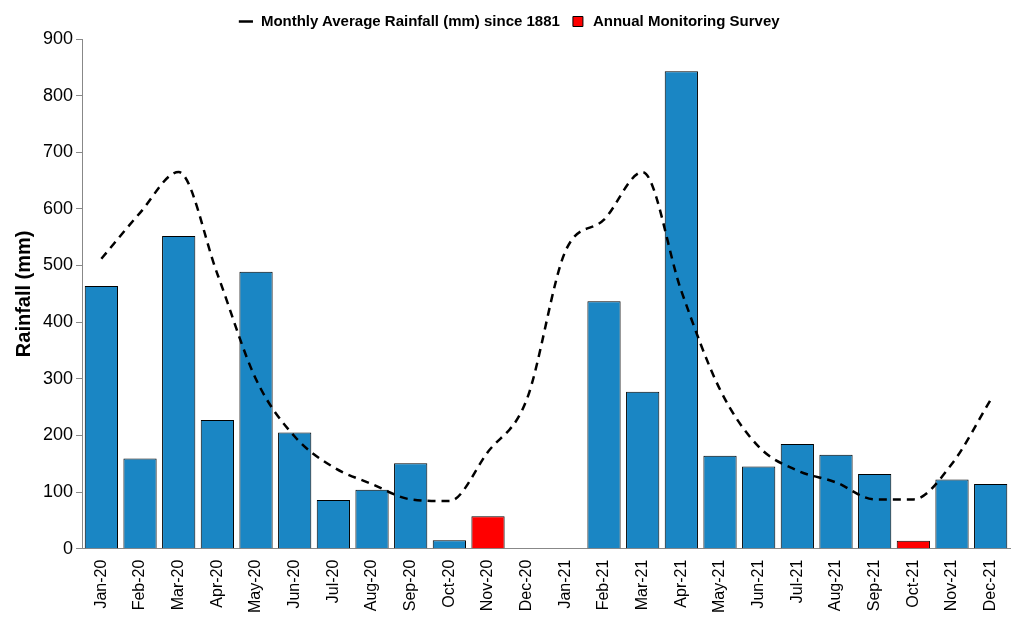  Describe the element at coordinates (835, 585) in the screenshot. I see `x-tick-label: Aug-21` at that location.